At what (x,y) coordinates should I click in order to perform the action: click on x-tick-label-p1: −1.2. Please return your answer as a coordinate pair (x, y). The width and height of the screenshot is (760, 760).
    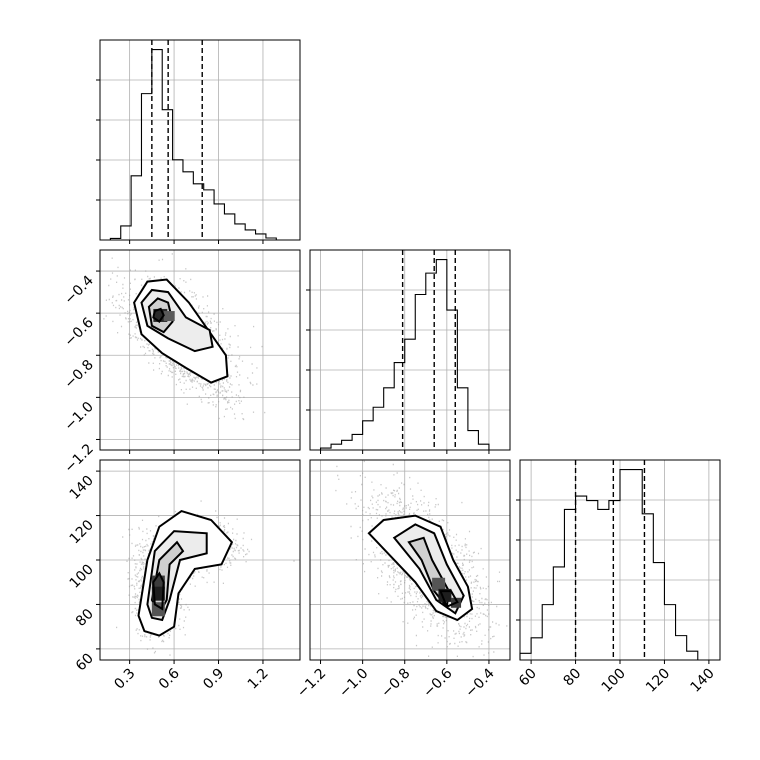
    Looking at the image, I should click on (311, 683).